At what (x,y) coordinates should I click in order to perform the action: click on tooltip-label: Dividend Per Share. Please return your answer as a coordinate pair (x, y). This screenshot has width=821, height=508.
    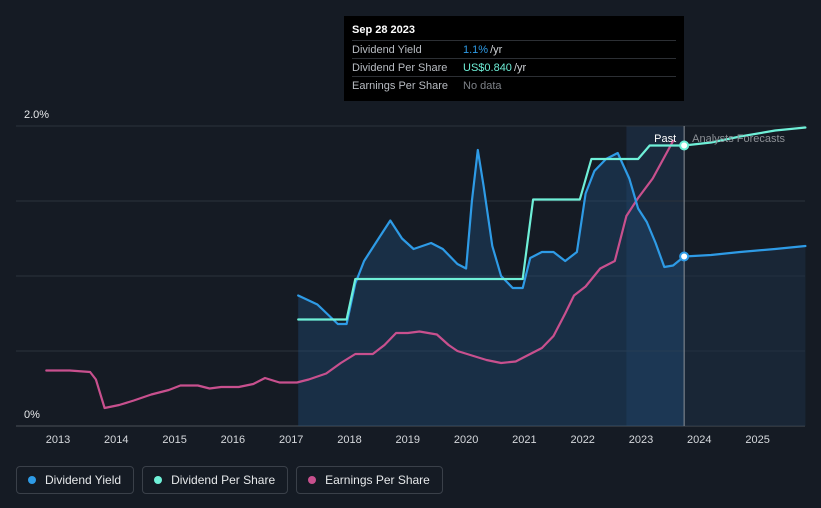
    Looking at the image, I should click on (400, 67).